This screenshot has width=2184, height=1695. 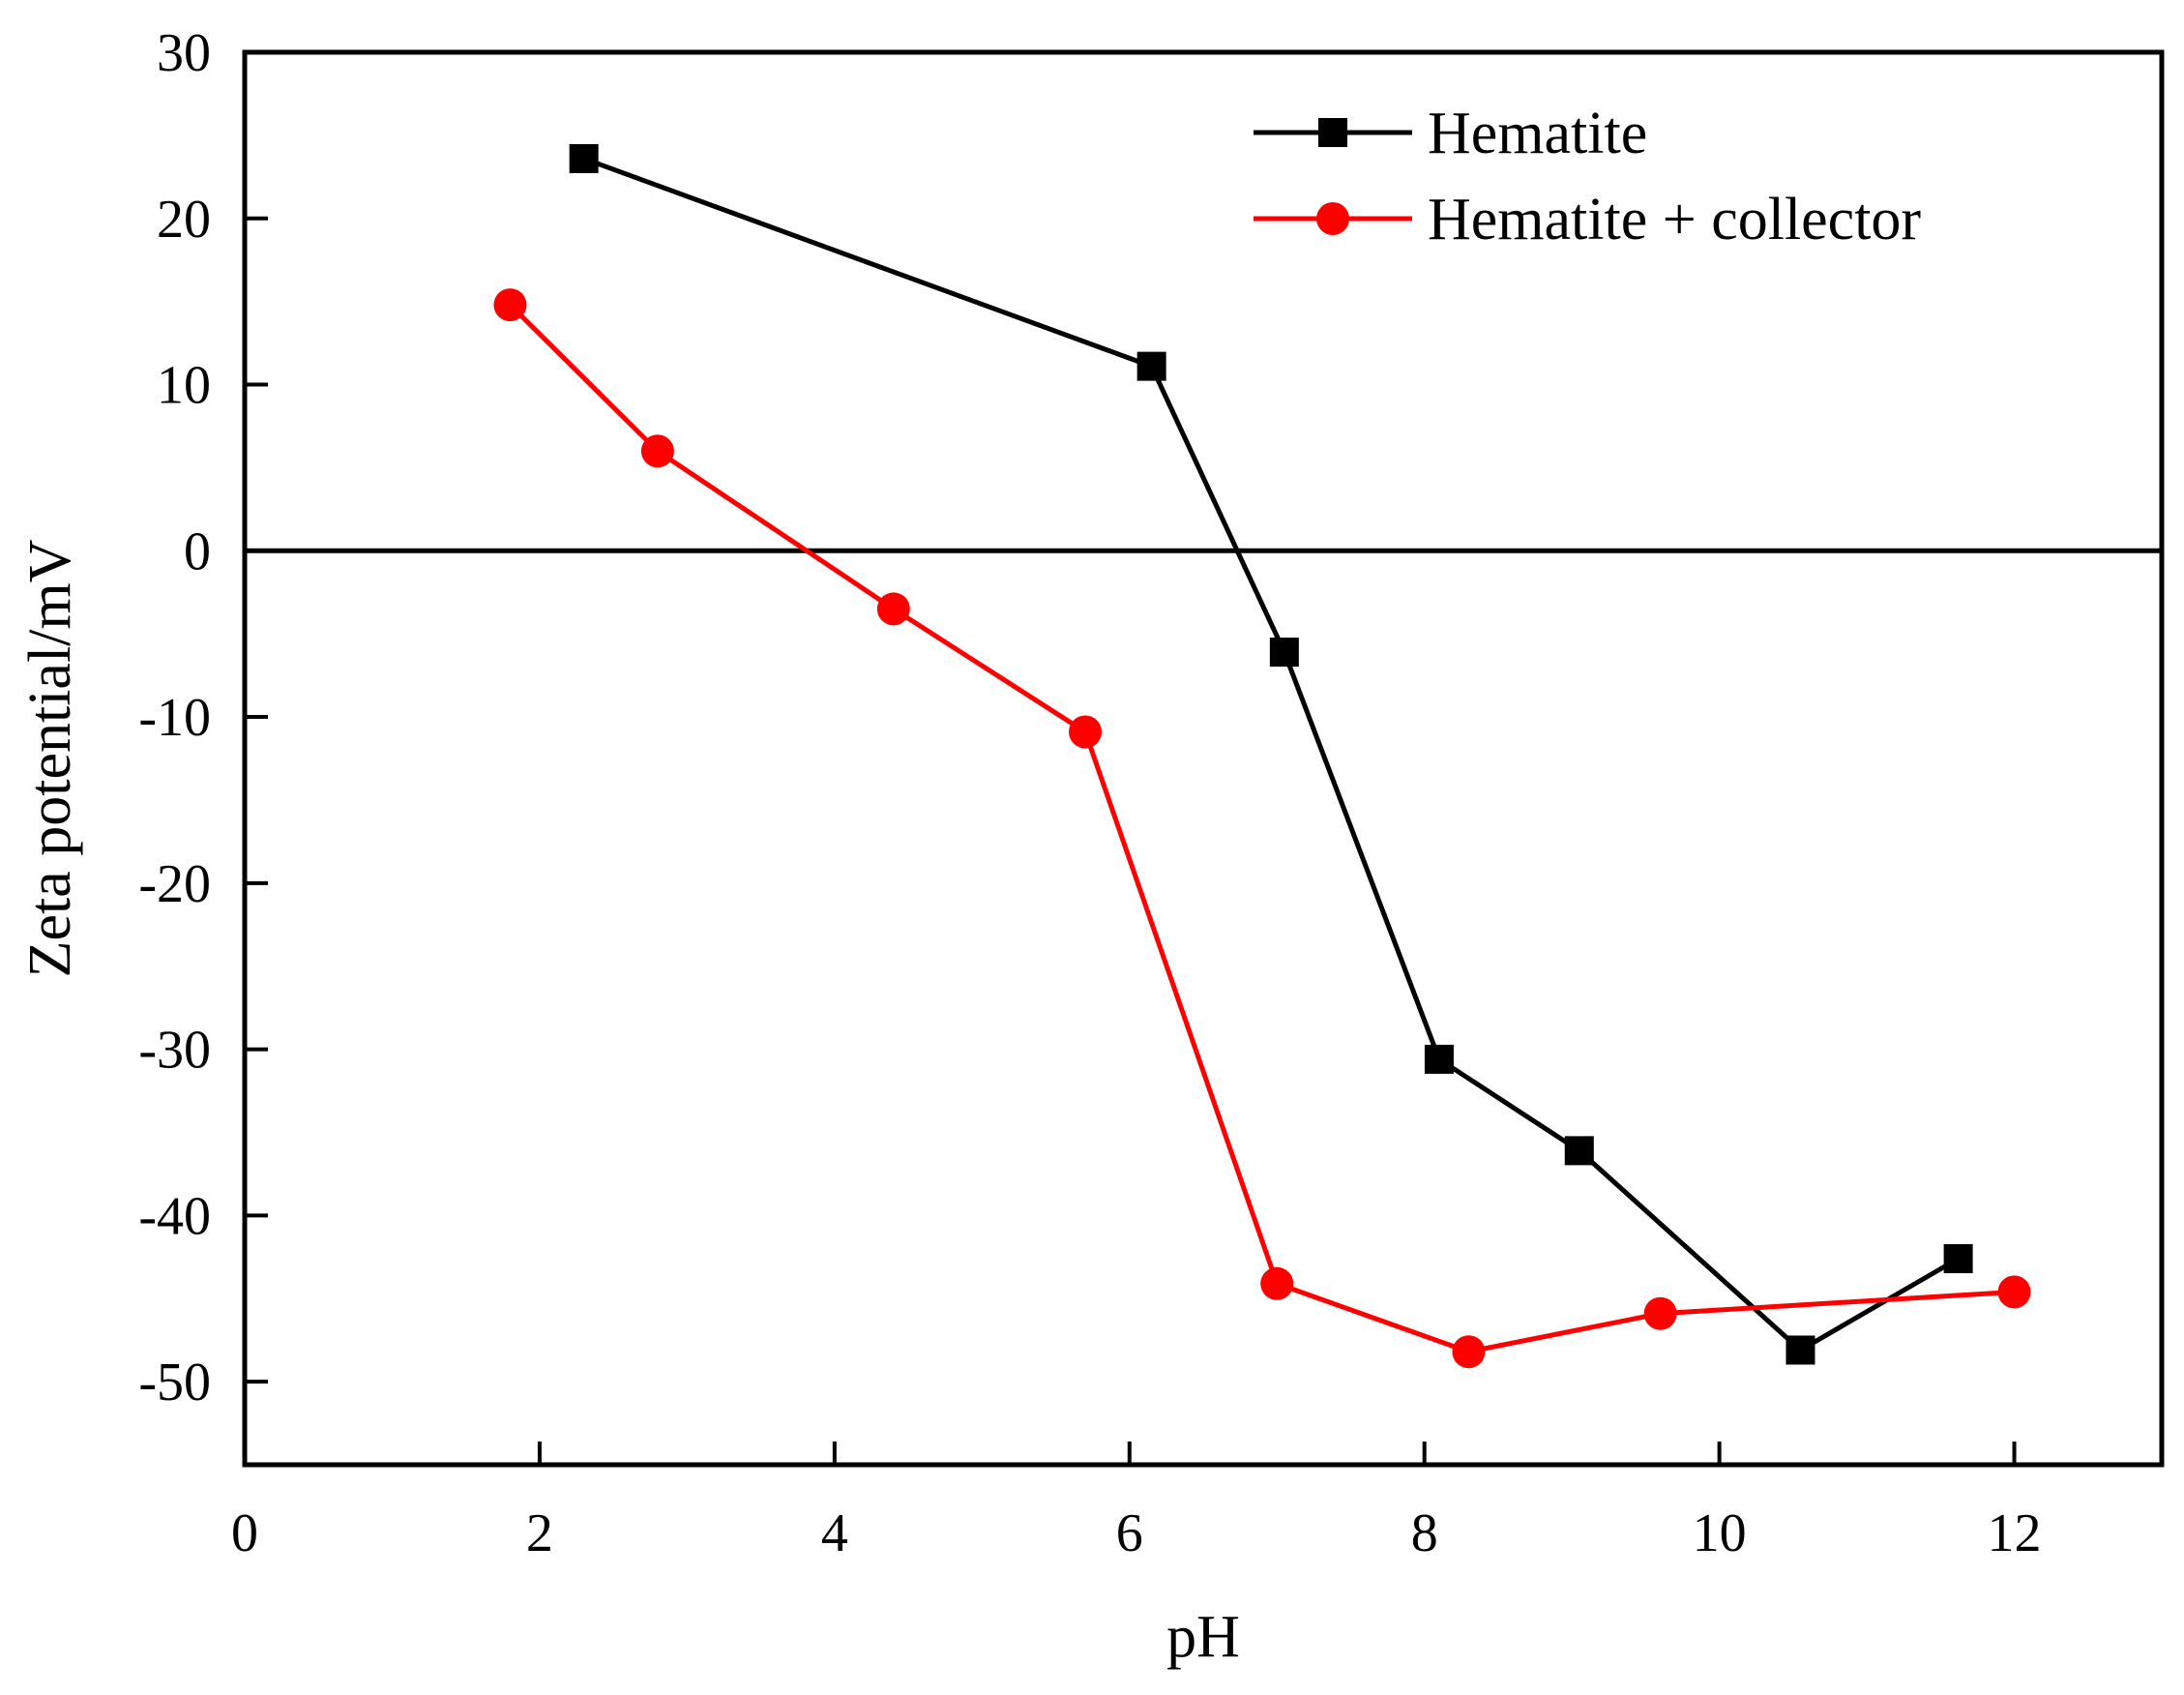 I want to click on y-tick-label: -40, so click(x=175, y=1216).